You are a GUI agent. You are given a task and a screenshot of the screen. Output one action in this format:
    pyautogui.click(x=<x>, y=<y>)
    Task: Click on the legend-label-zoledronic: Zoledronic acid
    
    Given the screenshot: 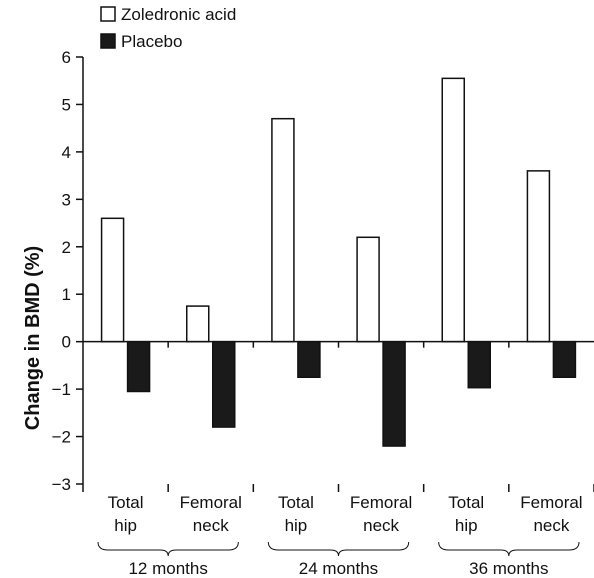 What is the action you would take?
    pyautogui.click(x=178, y=14)
    